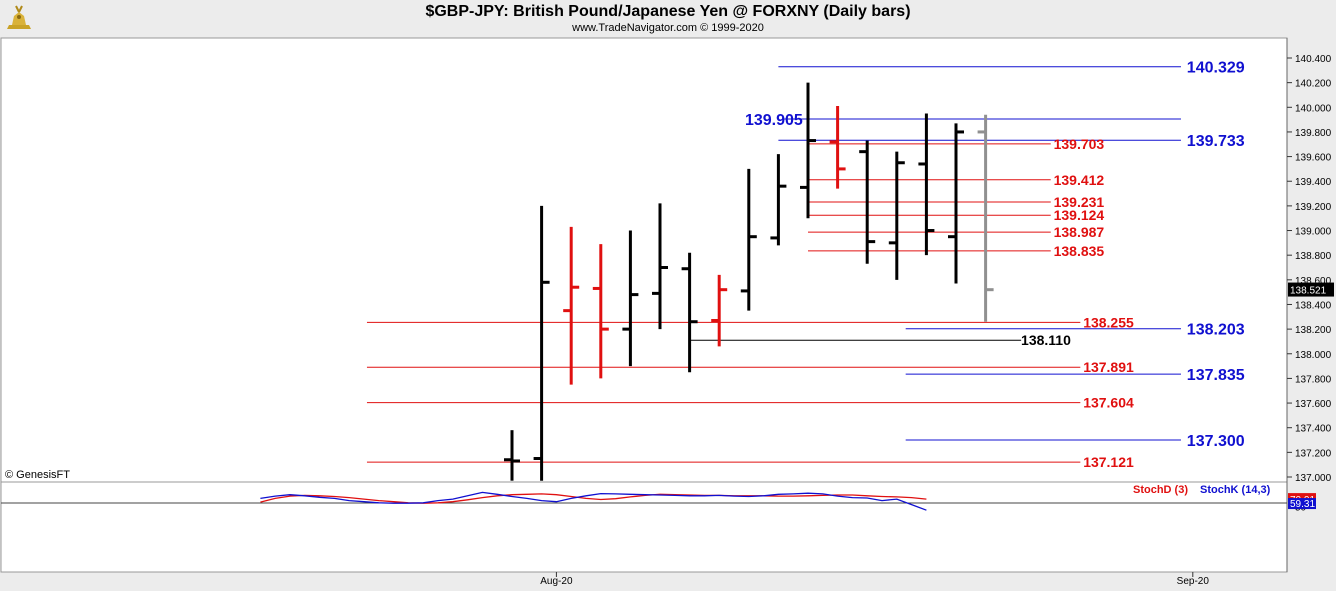 The height and width of the screenshot is (591, 1336). I want to click on y-tick-label: 139.800, so click(1313, 133).